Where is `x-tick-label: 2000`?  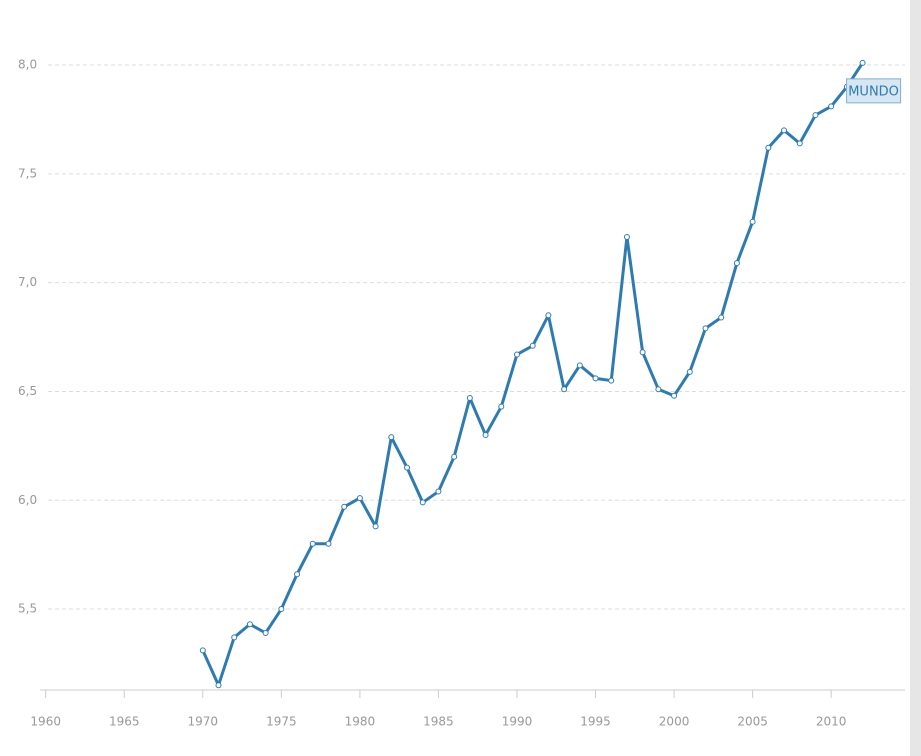
x-tick-label: 2000 is located at coordinates (674, 722).